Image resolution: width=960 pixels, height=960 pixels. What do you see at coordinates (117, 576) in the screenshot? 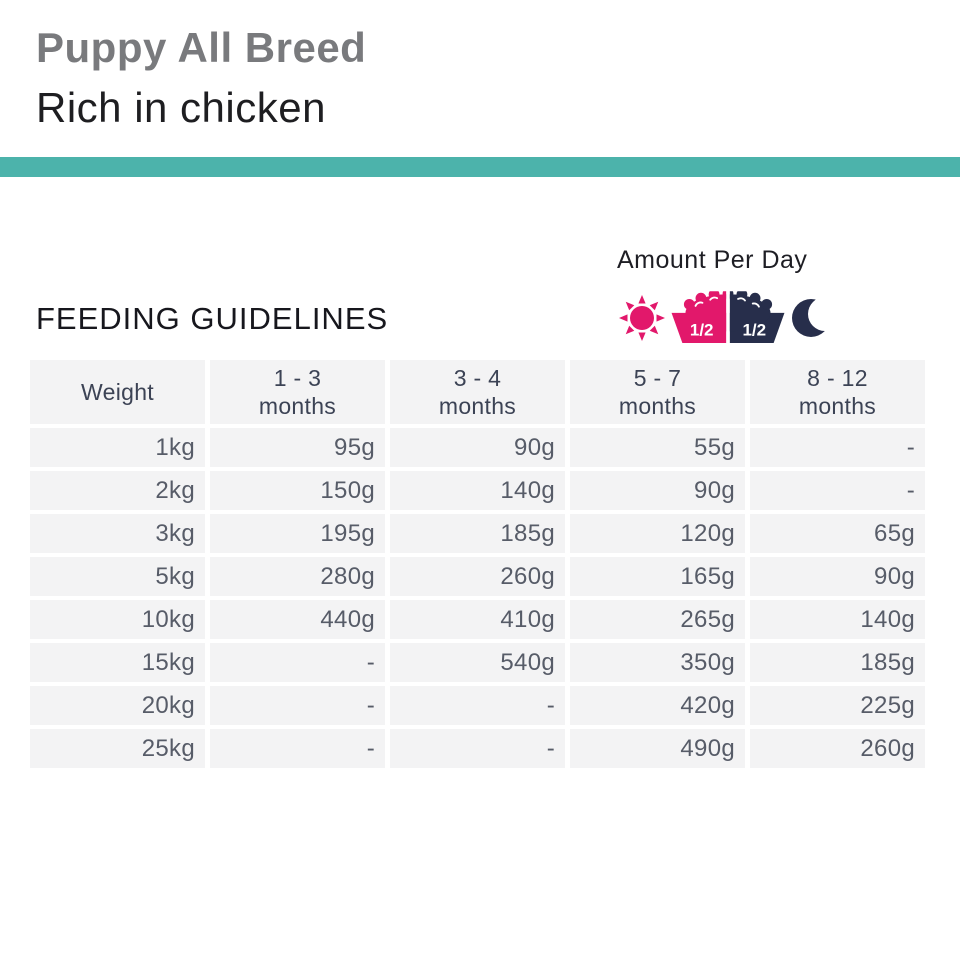
I see `weight-cell: 5kg` at bounding box center [117, 576].